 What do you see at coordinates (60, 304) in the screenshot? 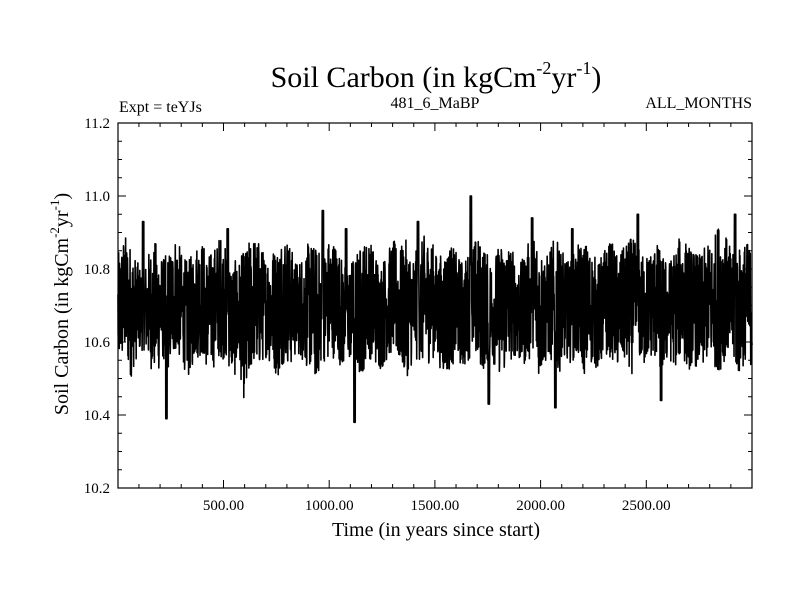
I see `y-axis-label: Soil Carbon (in kgCm-2yr-1)` at bounding box center [60, 304].